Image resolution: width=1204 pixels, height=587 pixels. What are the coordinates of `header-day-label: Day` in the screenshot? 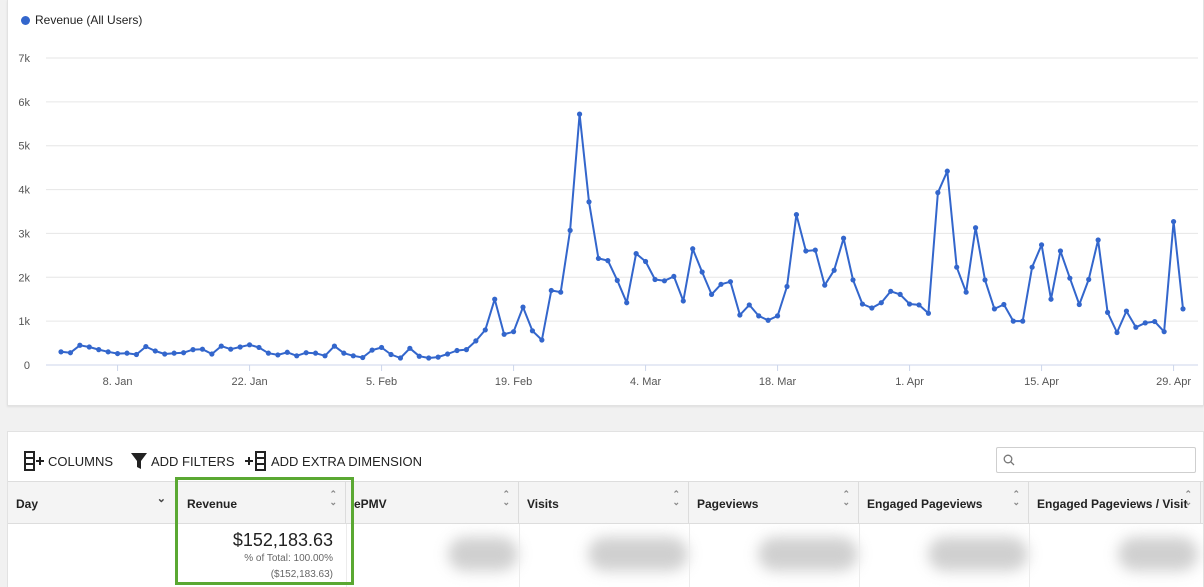 It's located at (27, 504).